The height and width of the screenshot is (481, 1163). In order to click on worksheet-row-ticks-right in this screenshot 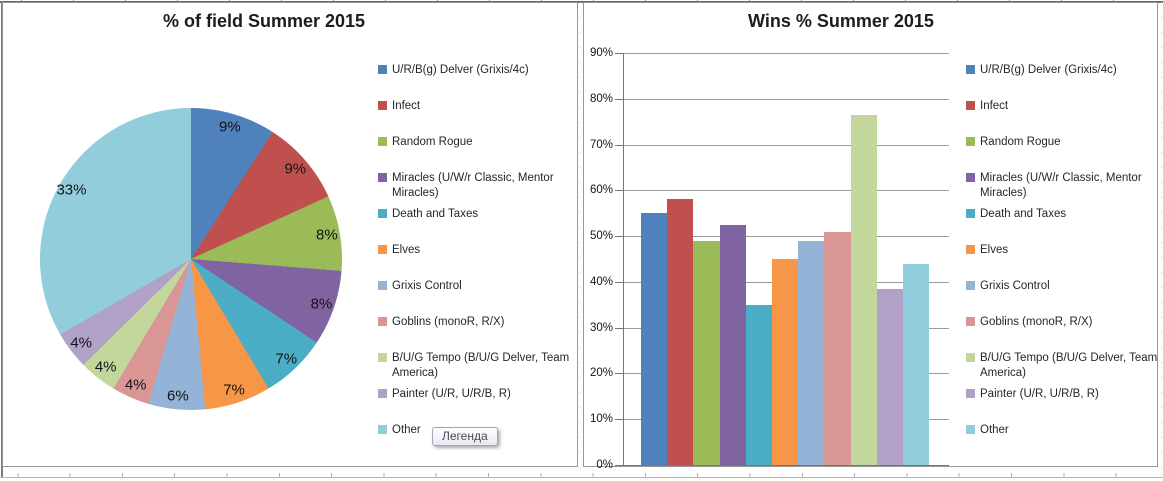, I will do `click(1161, 239)`.